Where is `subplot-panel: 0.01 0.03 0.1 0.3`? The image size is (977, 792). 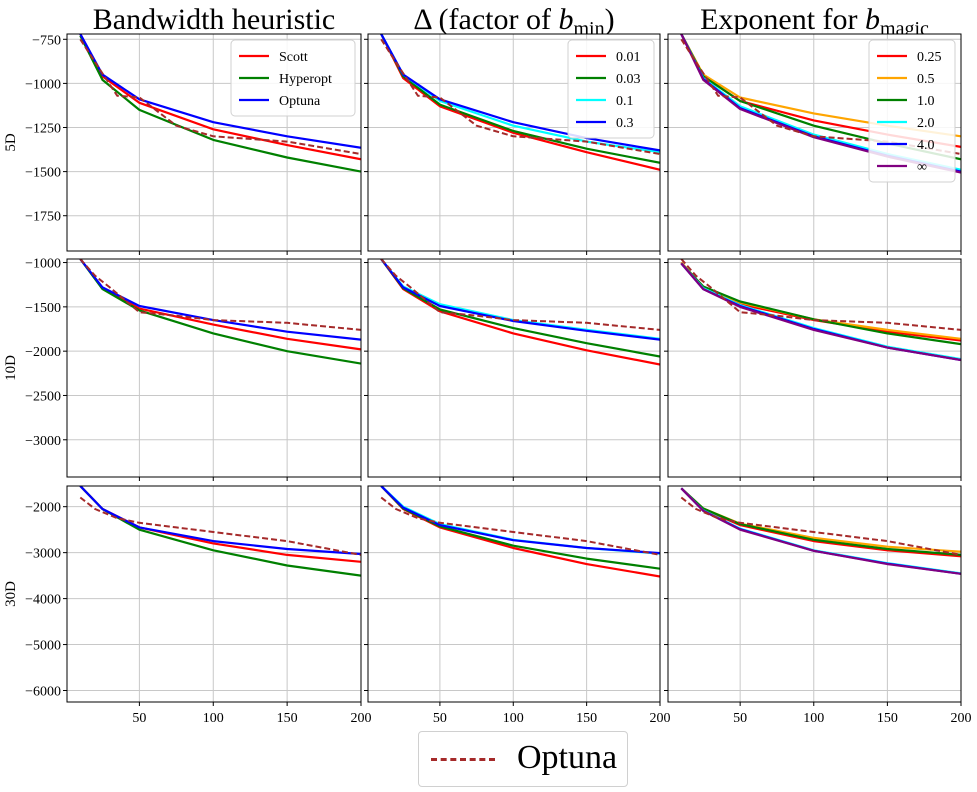
subplot-panel: 0.01 0.03 0.1 0.3 is located at coordinates (512, 144).